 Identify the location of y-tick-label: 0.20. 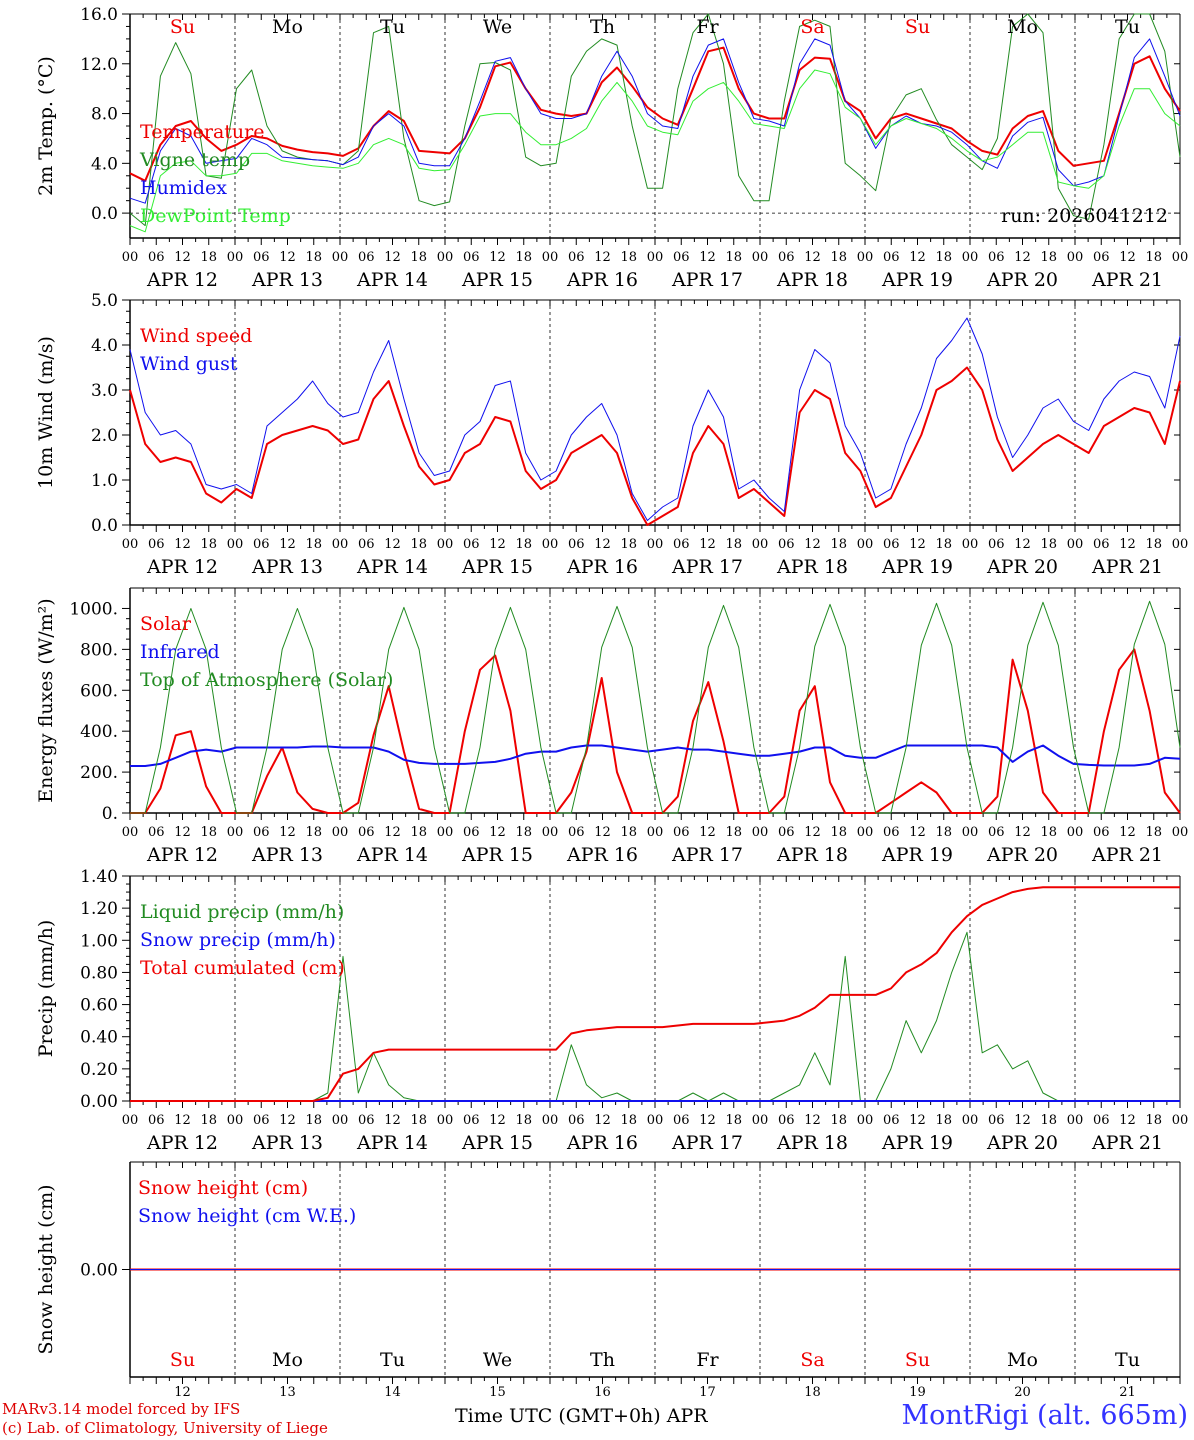
(99, 1070).